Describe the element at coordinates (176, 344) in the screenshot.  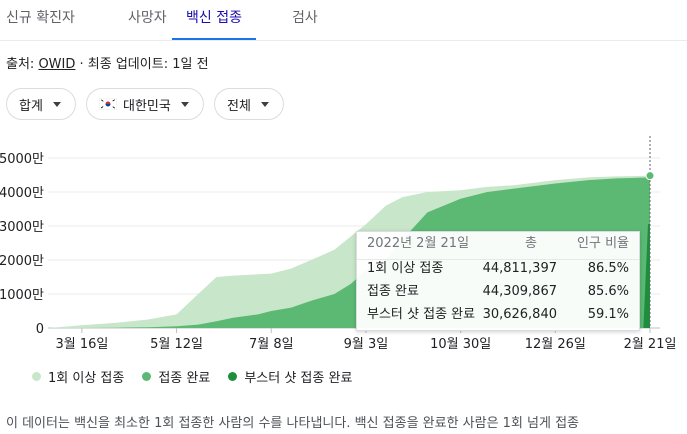
I see `x-tick-label: 5월 12일` at that location.